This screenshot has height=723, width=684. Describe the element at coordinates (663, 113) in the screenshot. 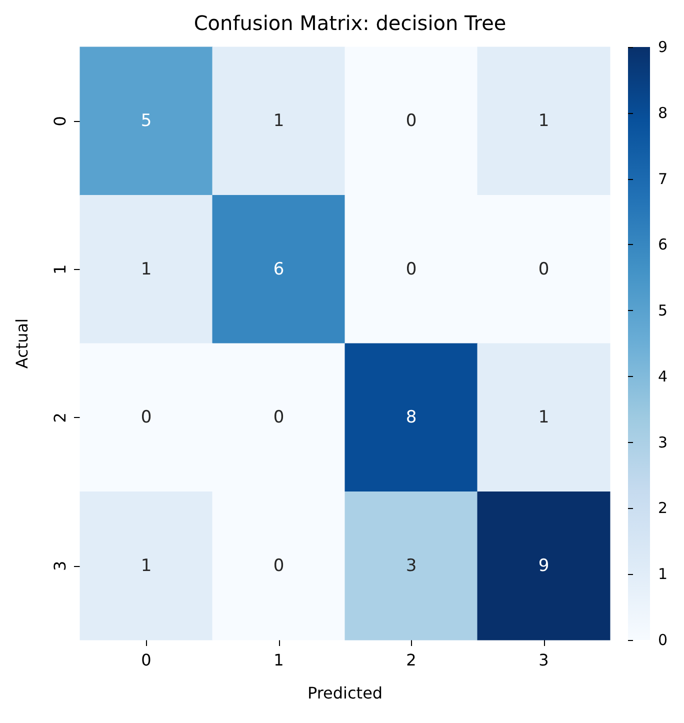

I see `color-bar-label: 8` at that location.